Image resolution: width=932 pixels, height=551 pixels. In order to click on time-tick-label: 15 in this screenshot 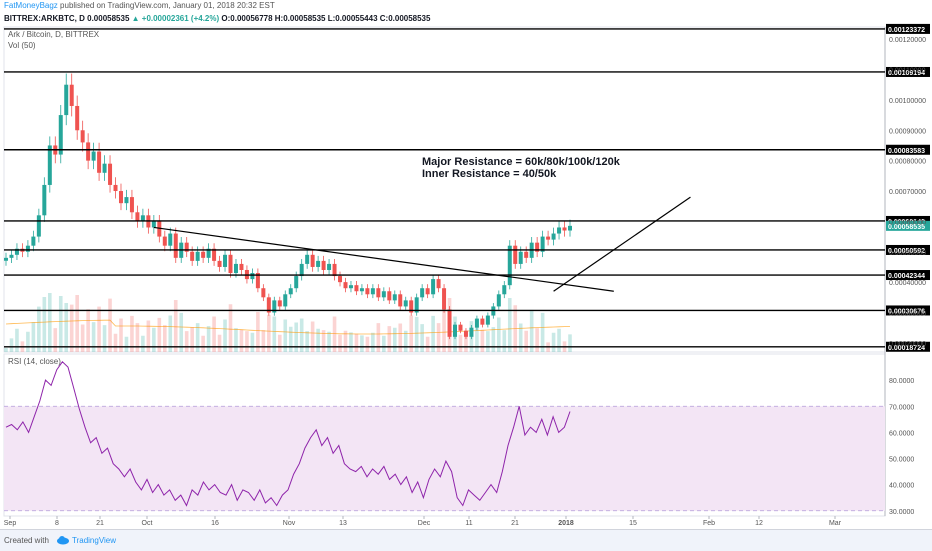, I will do `click(633, 523)`.